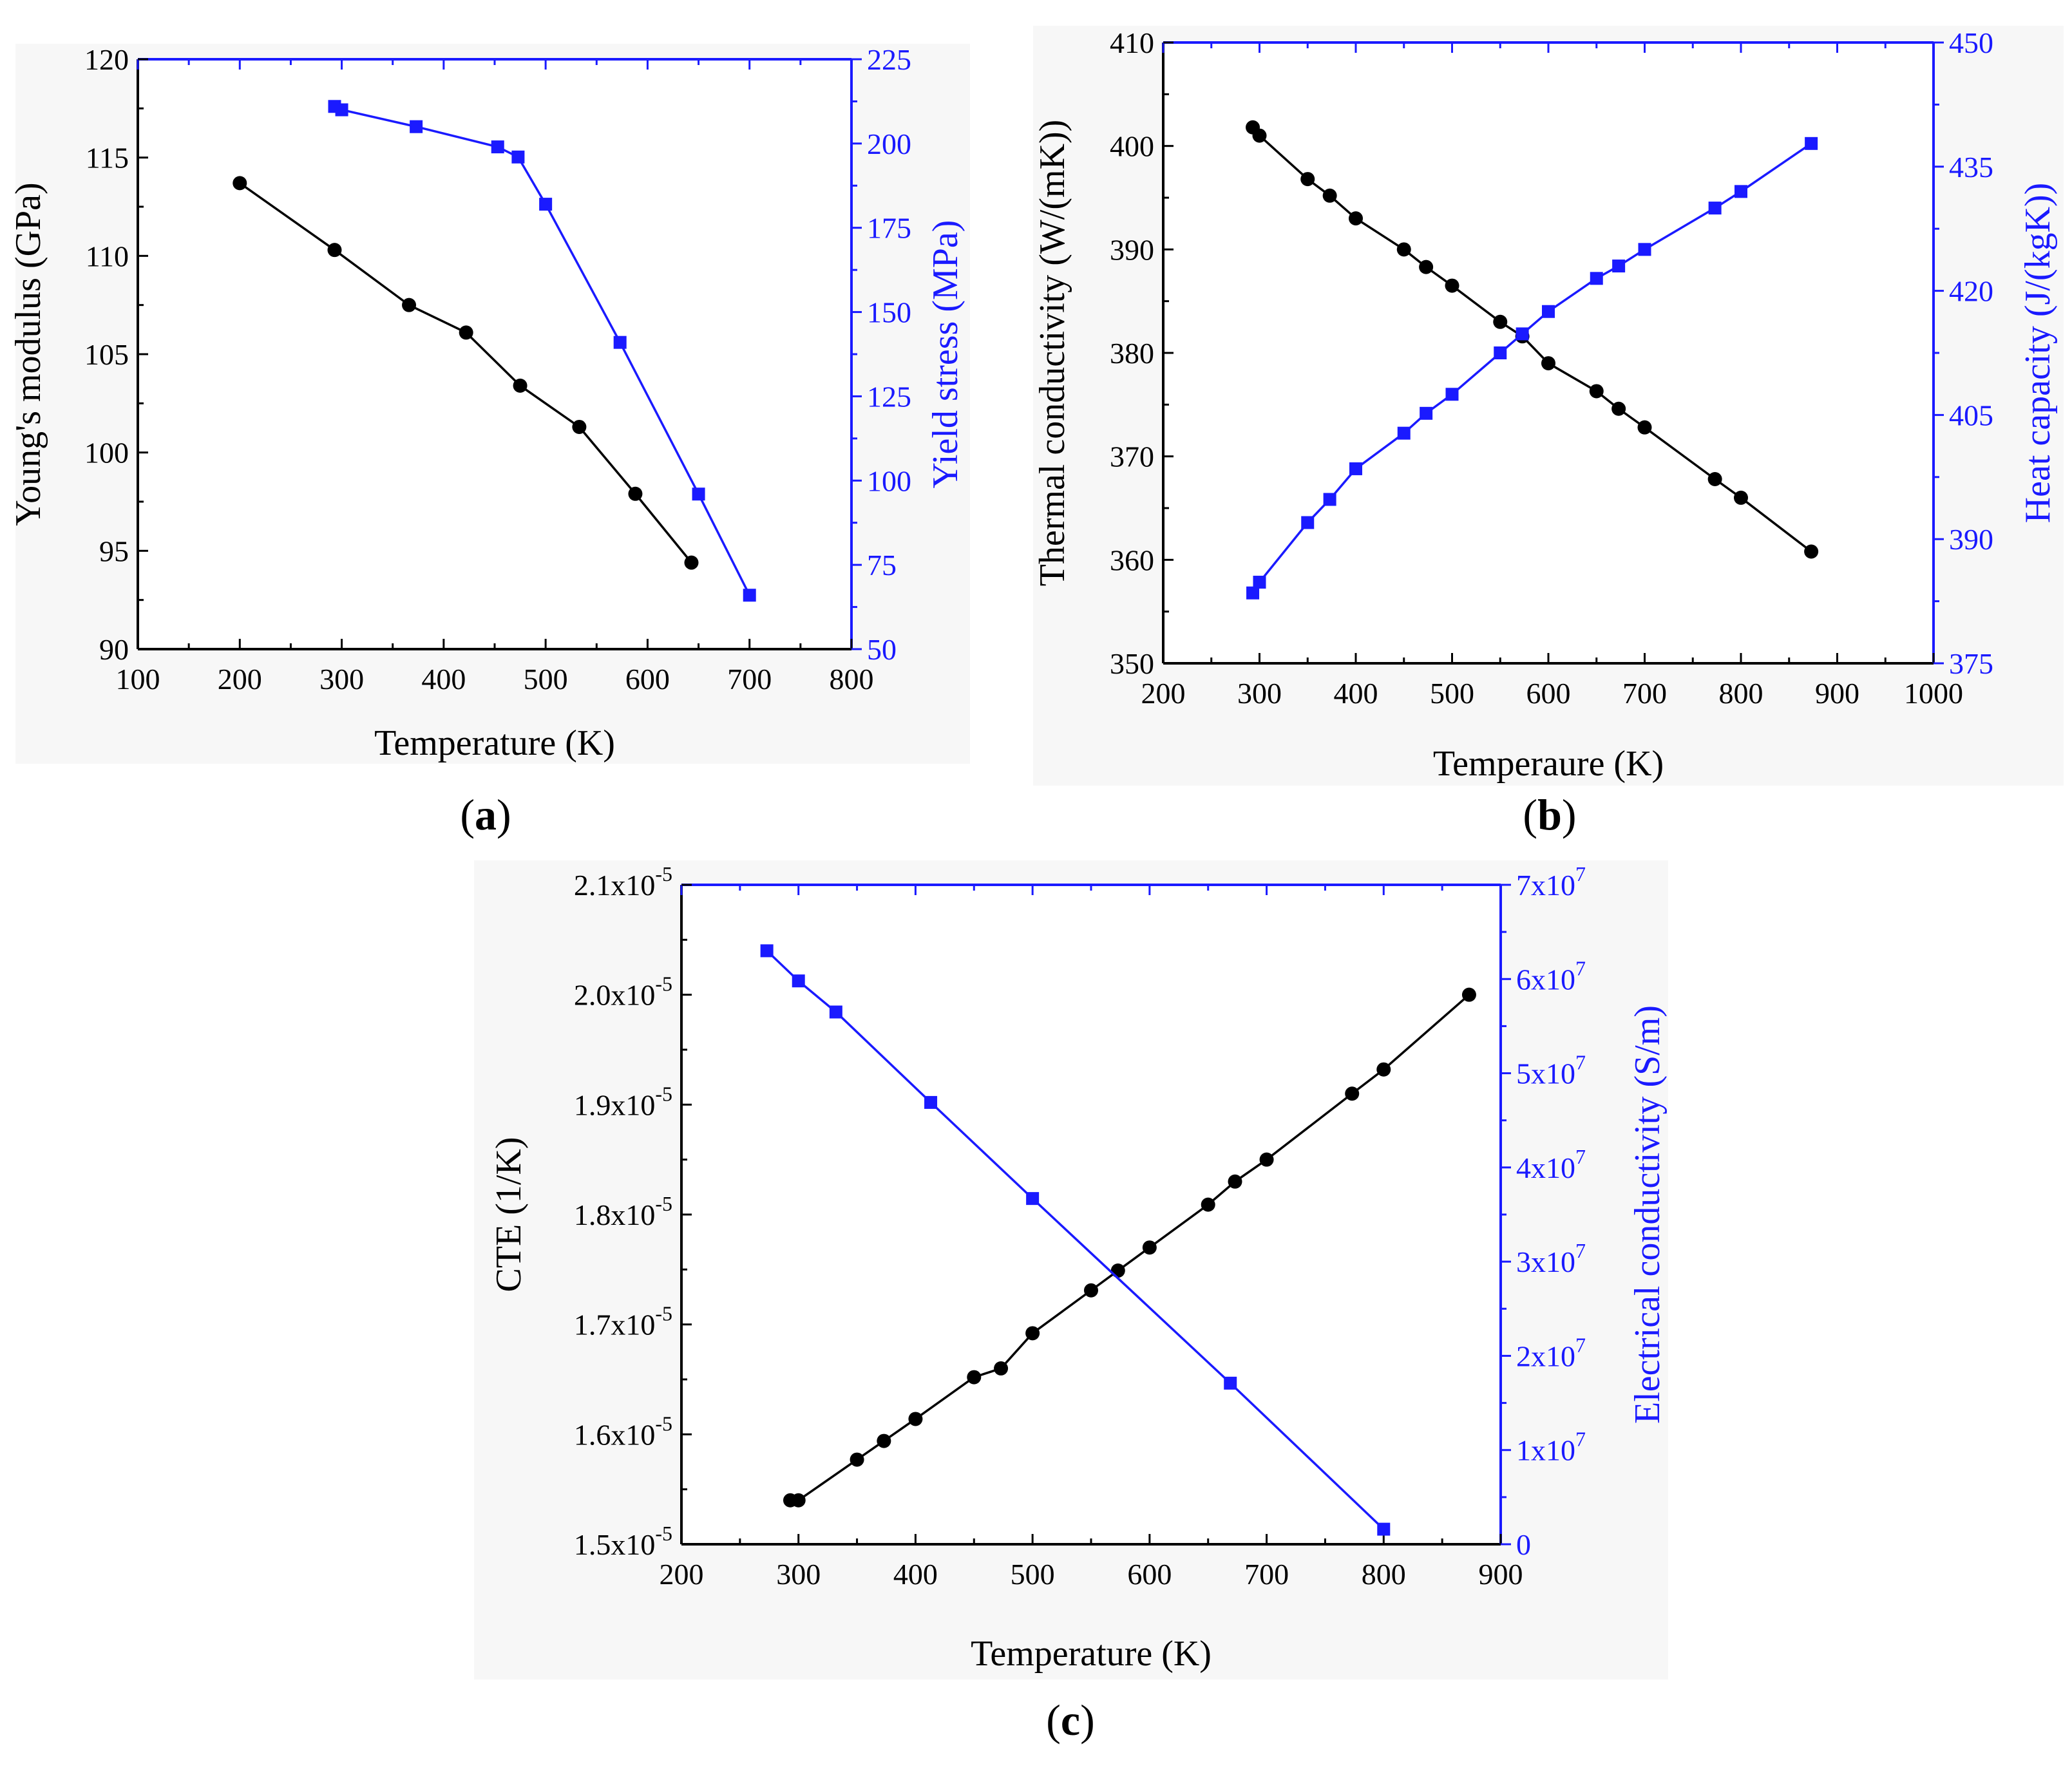  What do you see at coordinates (1971, 415) in the screenshot?
I see `y-right-tick-label: 405` at bounding box center [1971, 415].